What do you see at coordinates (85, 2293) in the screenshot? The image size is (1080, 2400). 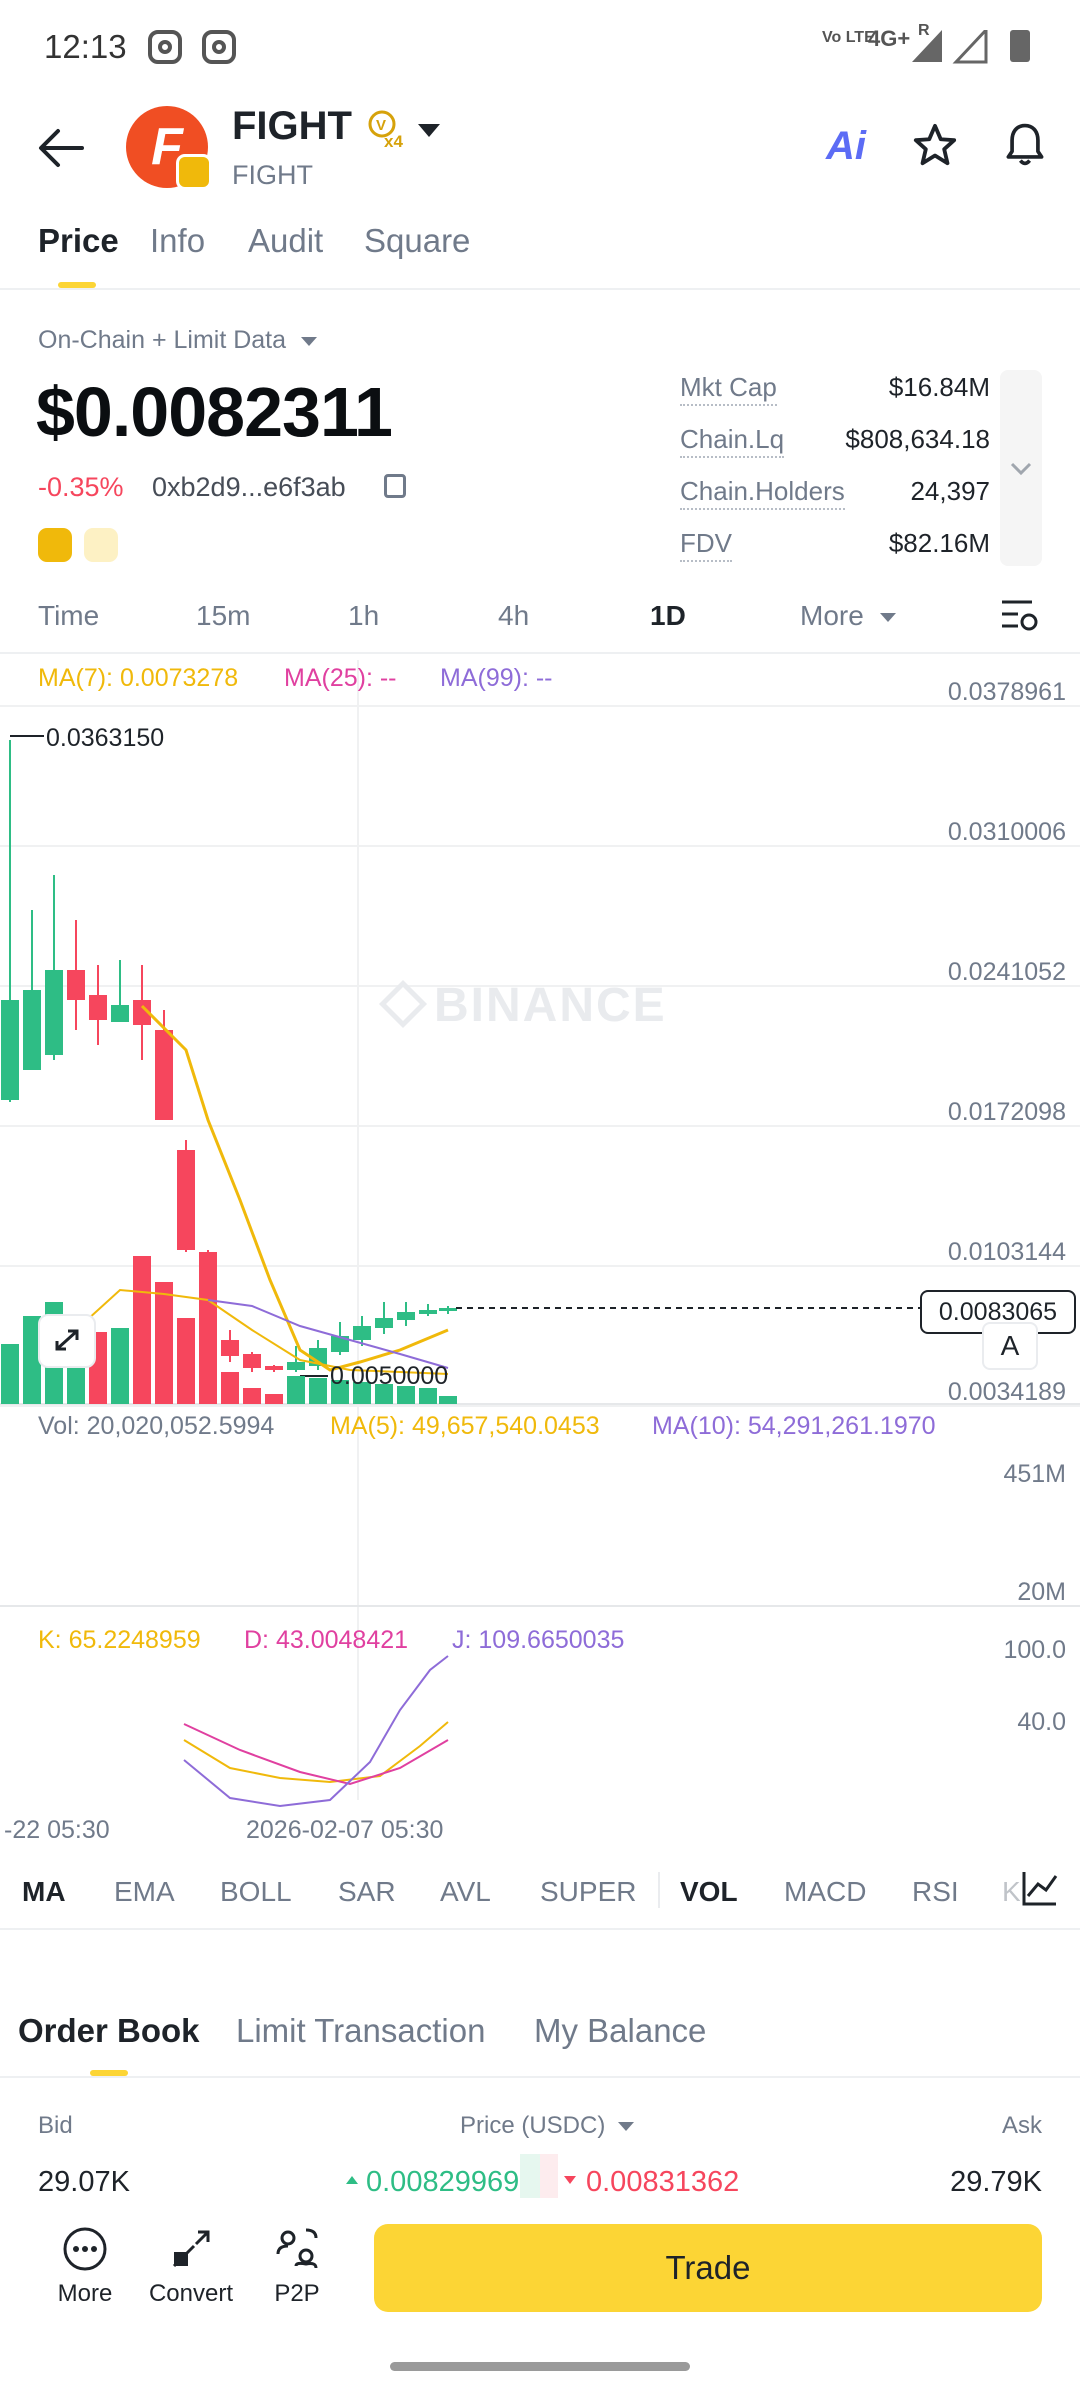 I see `more-label: More` at bounding box center [85, 2293].